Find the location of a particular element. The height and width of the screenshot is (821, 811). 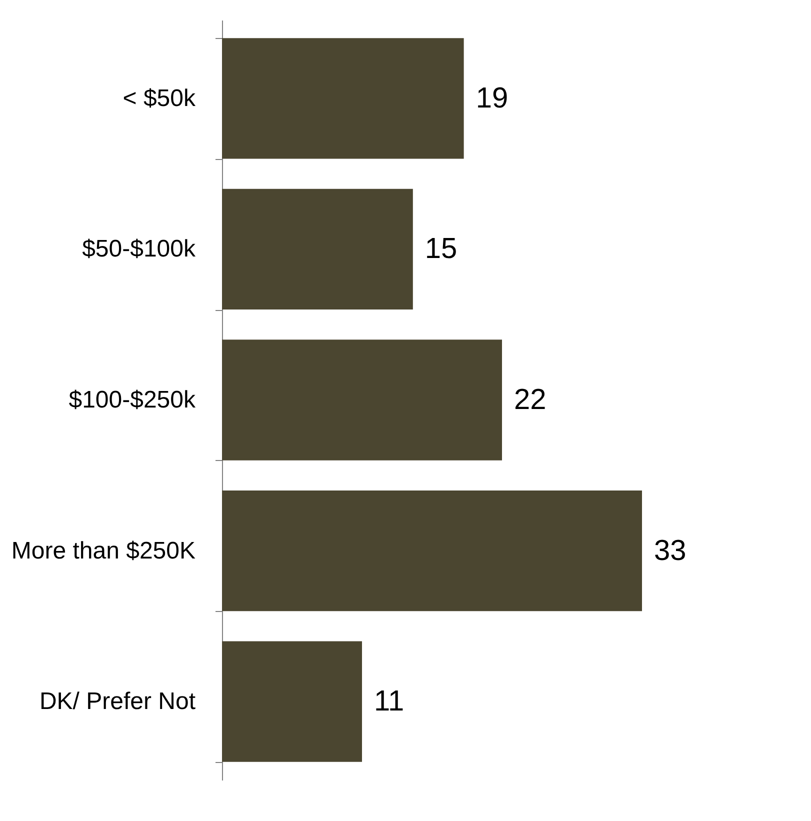

data-label: 33 is located at coordinates (670, 550).